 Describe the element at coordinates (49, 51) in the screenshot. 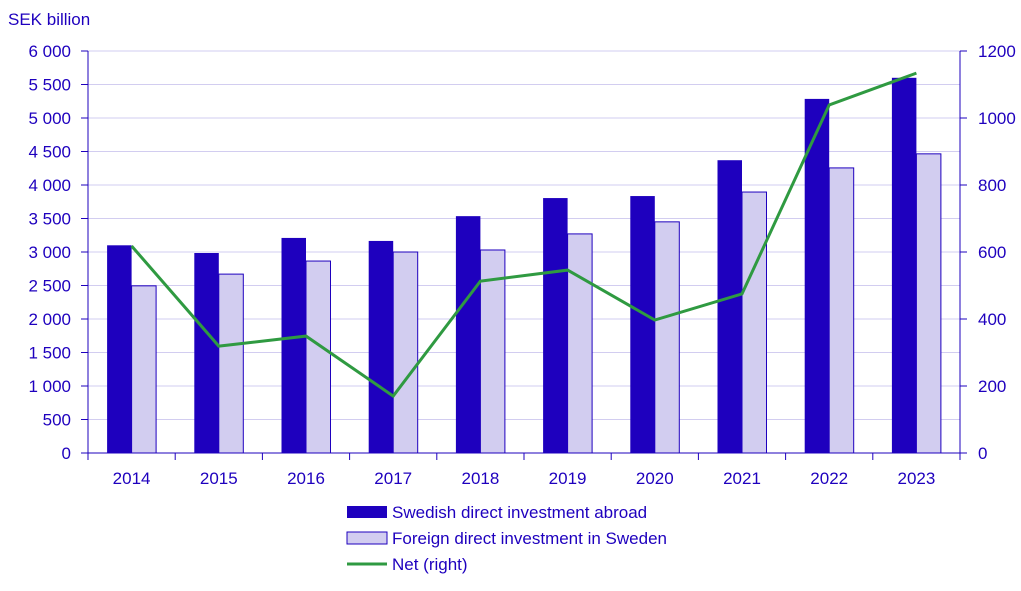

I see `y-tick-label: 6 000` at that location.